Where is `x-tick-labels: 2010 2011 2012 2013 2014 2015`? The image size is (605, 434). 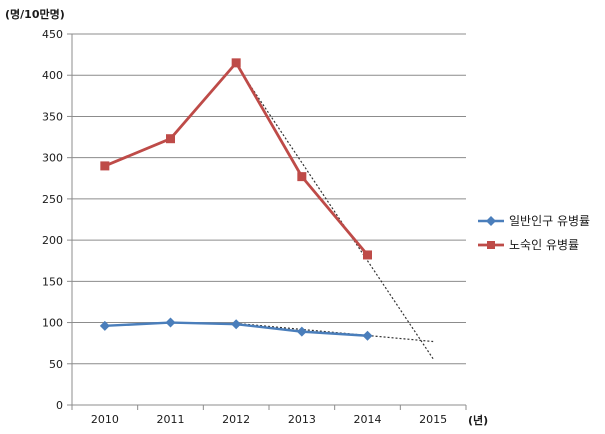 x-tick-labels: 2010 2011 2012 2013 2014 2015 is located at coordinates (269, 419).